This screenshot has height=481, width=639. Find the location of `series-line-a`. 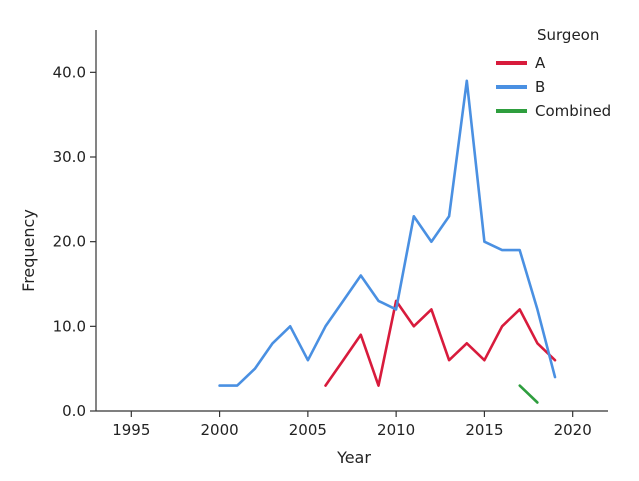

series-line-a is located at coordinates (440, 343).